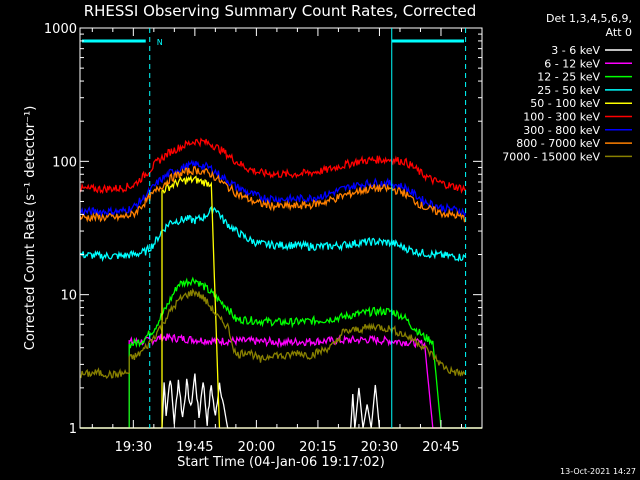  Describe the element at coordinates (619, 32) in the screenshot. I see `legend-header-line-2: Att 0` at that location.